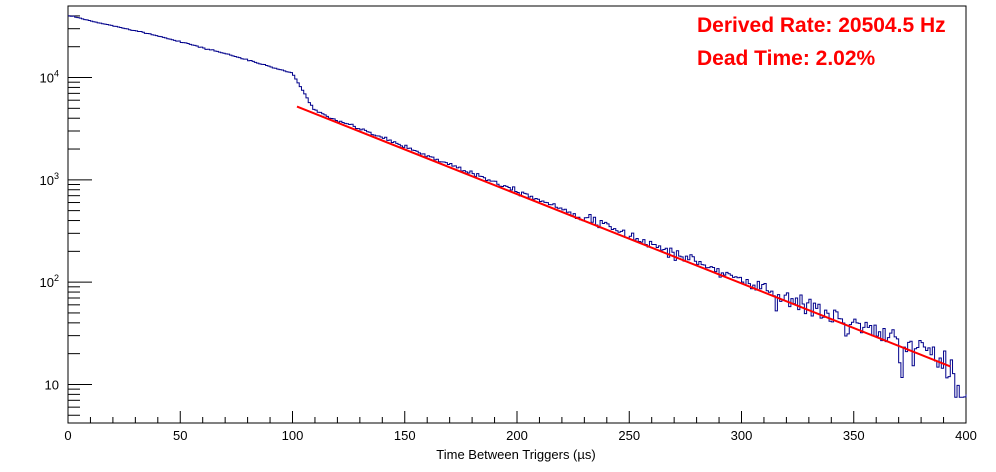 The image size is (996, 472). What do you see at coordinates (56, 278) in the screenshot?
I see `y-tick-exponent: 2` at bounding box center [56, 278].